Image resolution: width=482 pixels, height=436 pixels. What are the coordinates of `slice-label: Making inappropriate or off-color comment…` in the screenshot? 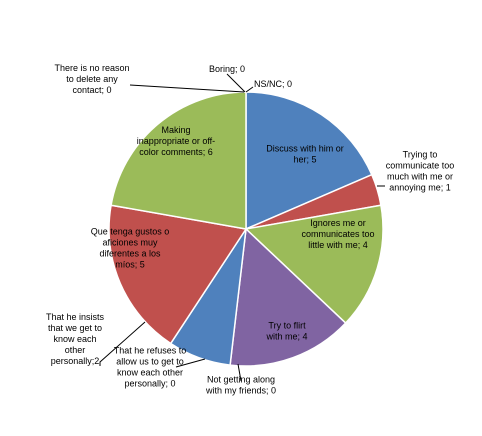 It's located at (176, 141).